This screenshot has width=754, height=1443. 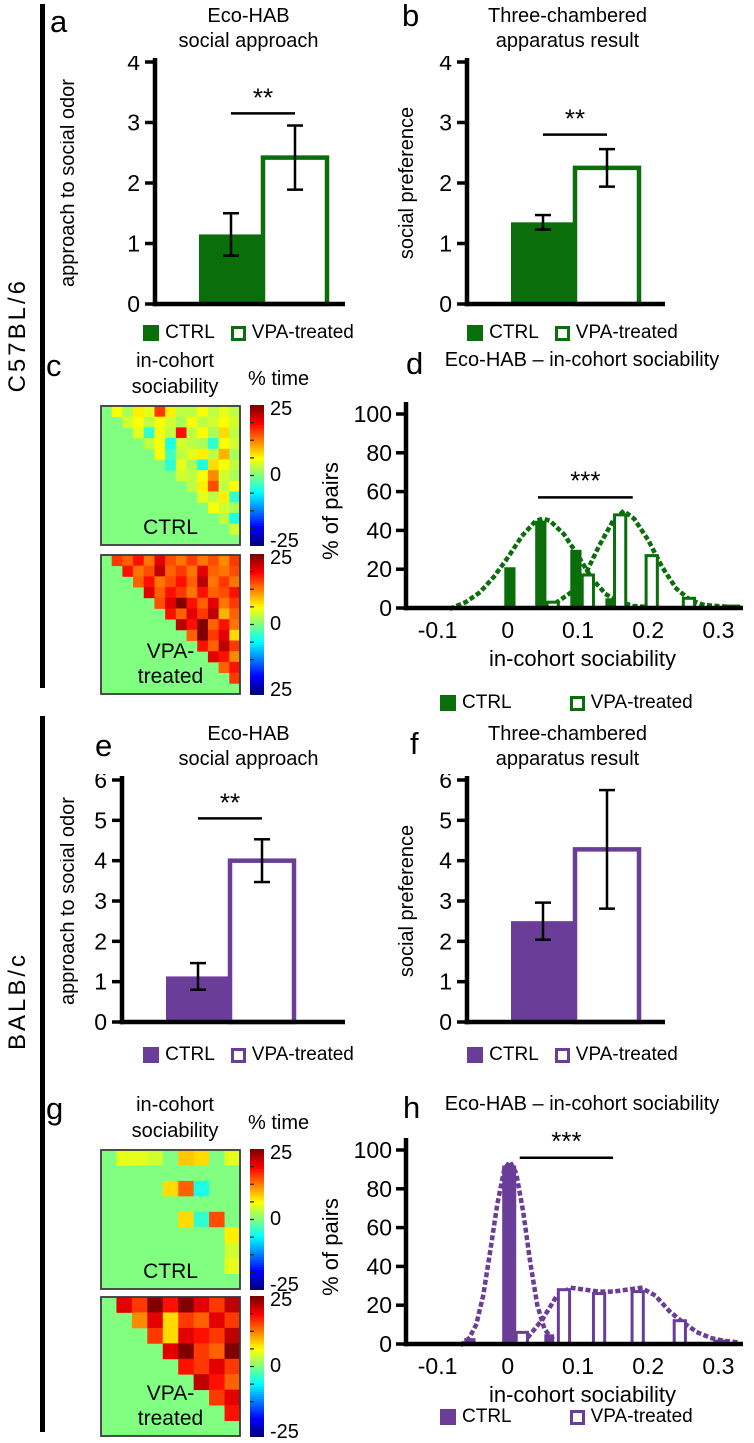 What do you see at coordinates (445, 65) in the screenshot?
I see `svg-text: 4` at bounding box center [445, 65].